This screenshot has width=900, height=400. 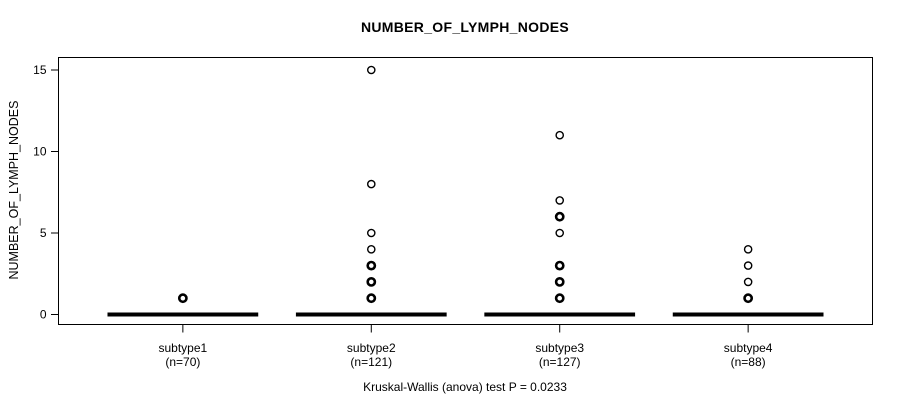 I want to click on x-axis-count-label: (n=127), so click(x=560, y=362).